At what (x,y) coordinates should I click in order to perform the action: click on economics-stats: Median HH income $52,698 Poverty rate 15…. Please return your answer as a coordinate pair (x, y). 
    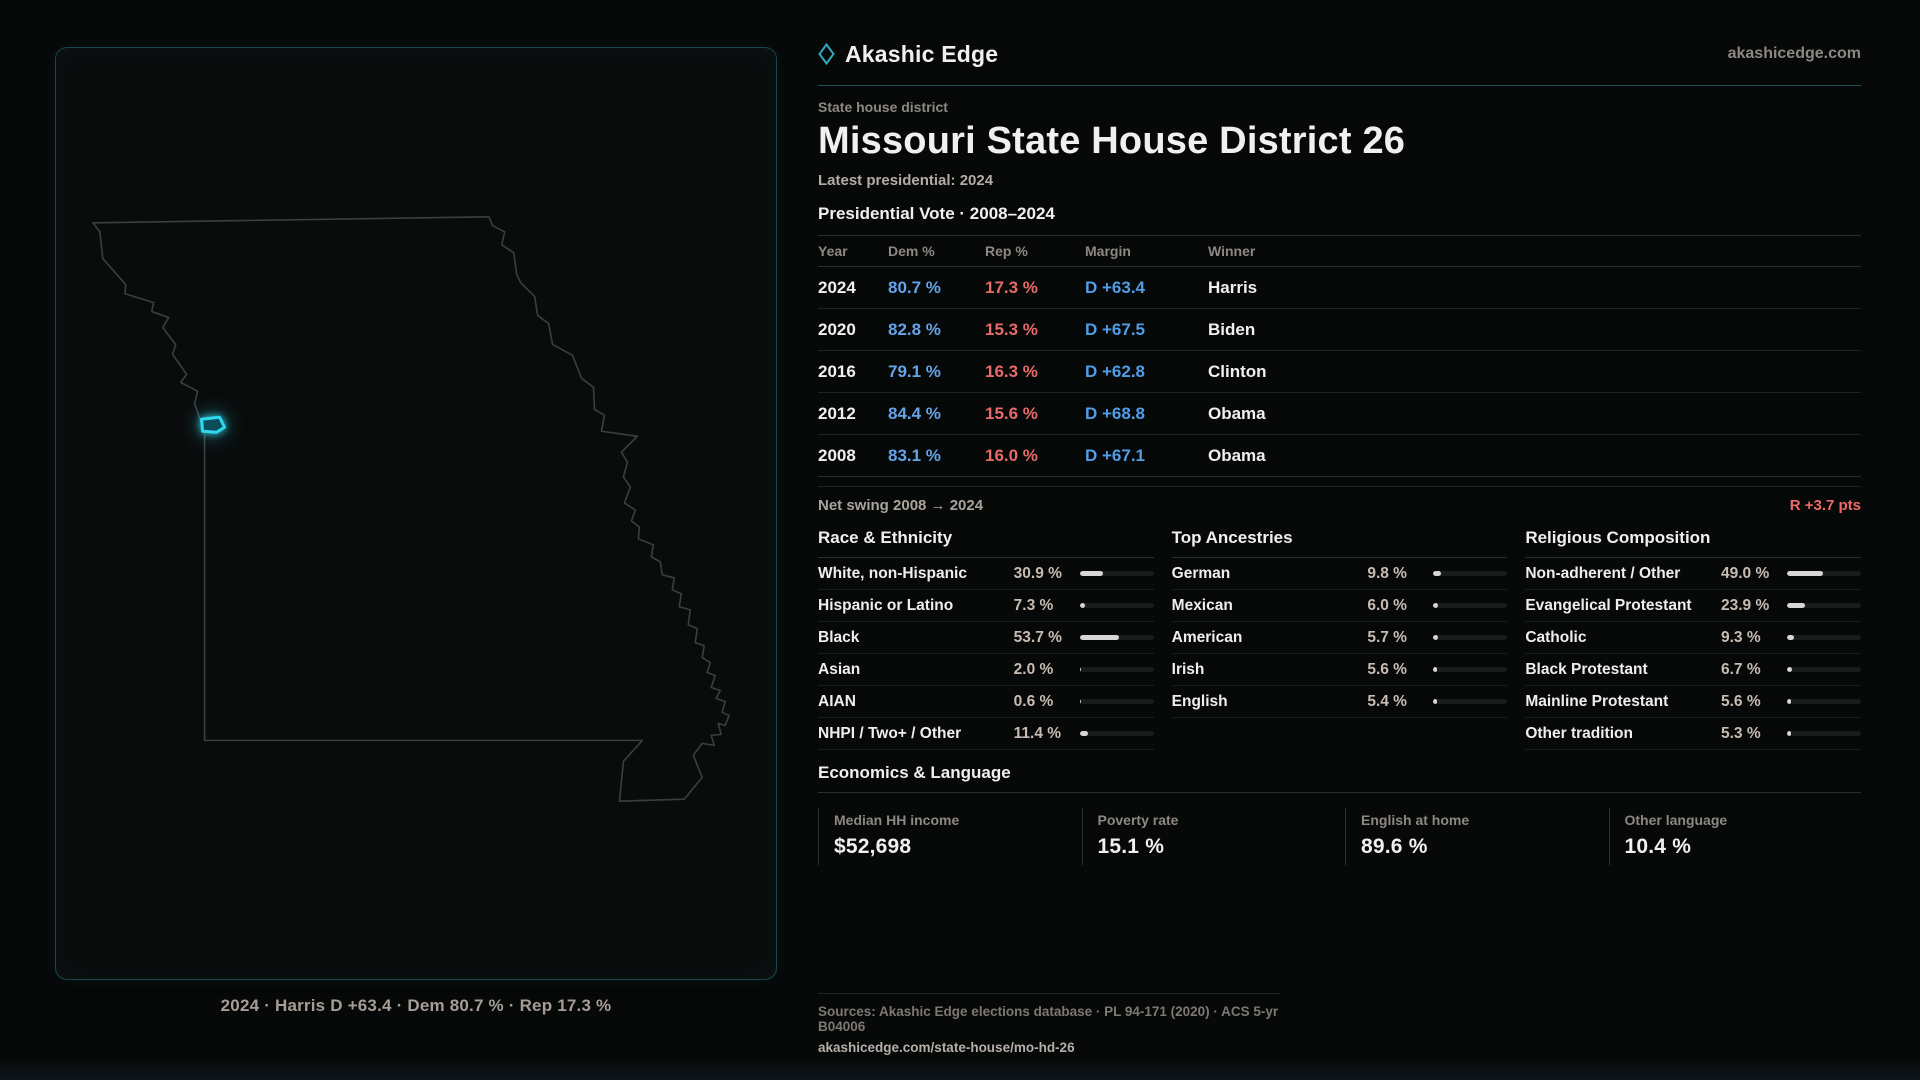
    Looking at the image, I should click on (1339, 836).